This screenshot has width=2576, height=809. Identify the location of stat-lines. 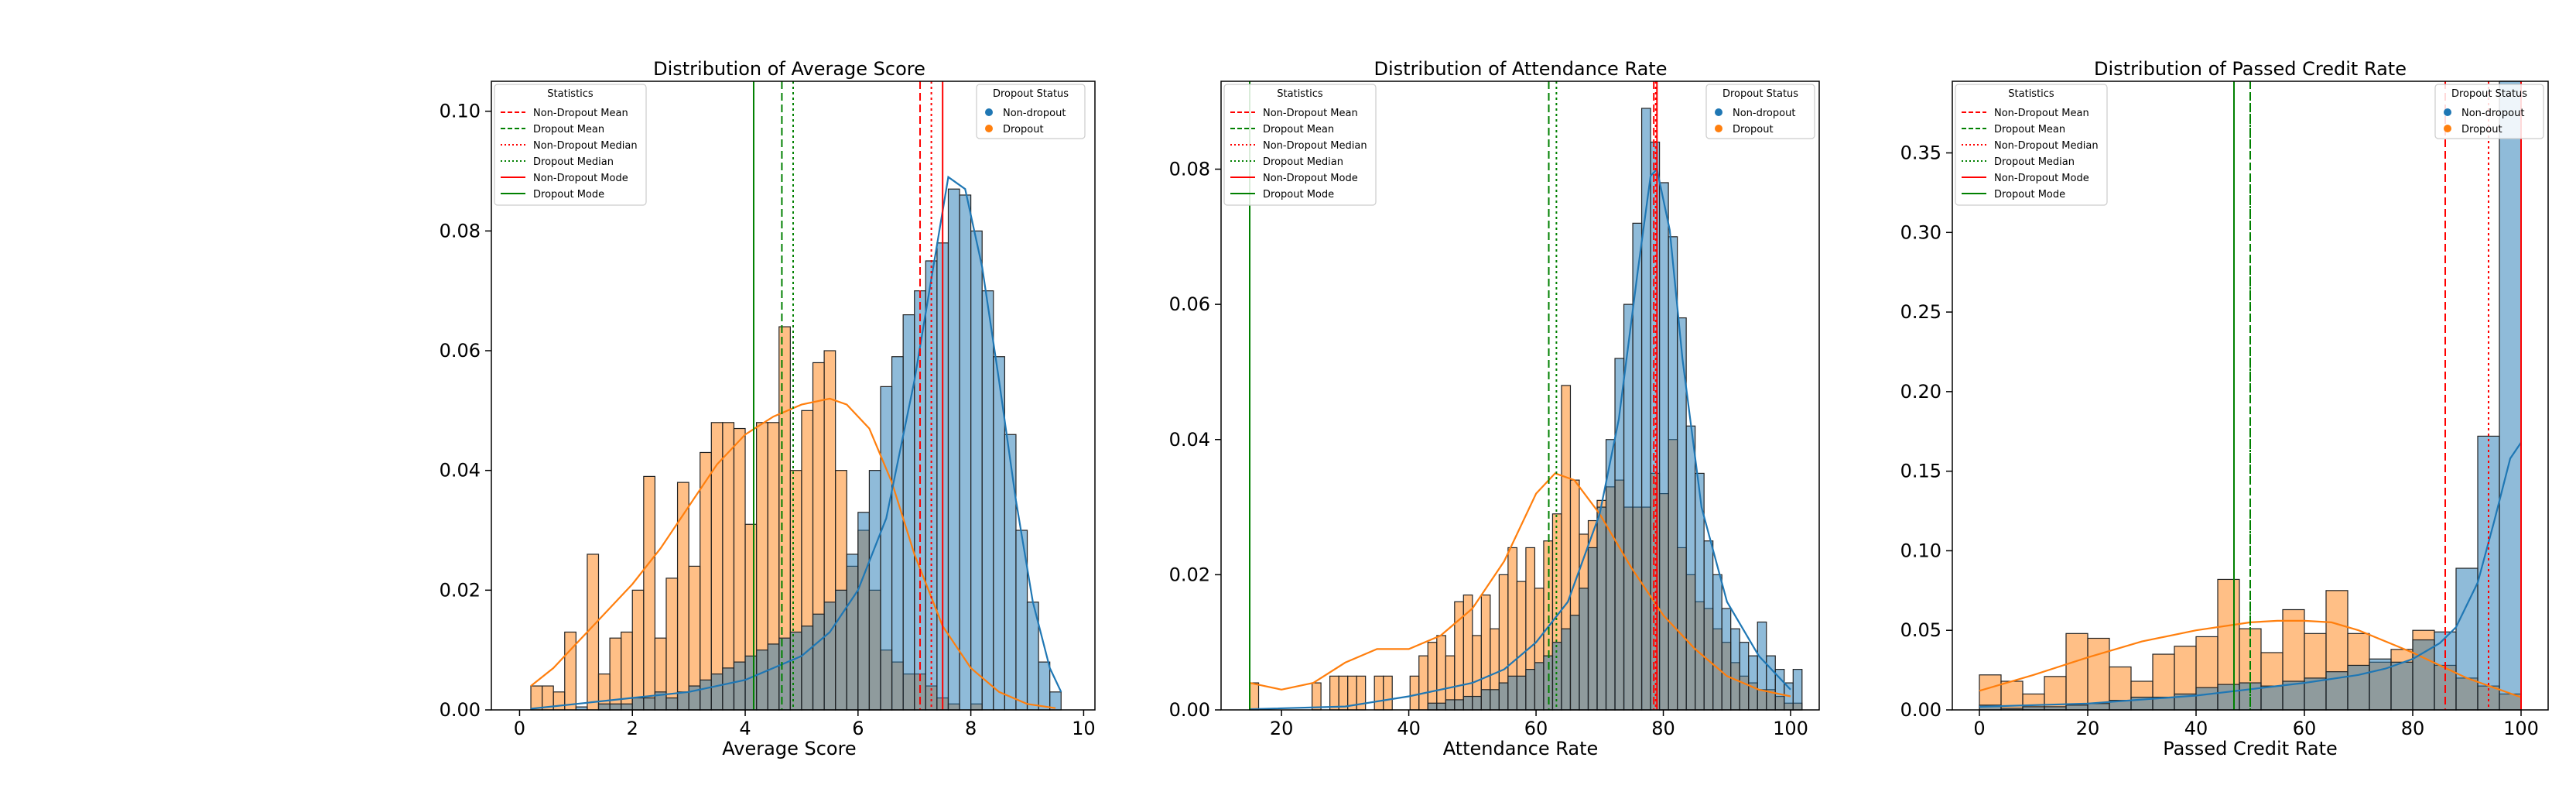
(848, 395).